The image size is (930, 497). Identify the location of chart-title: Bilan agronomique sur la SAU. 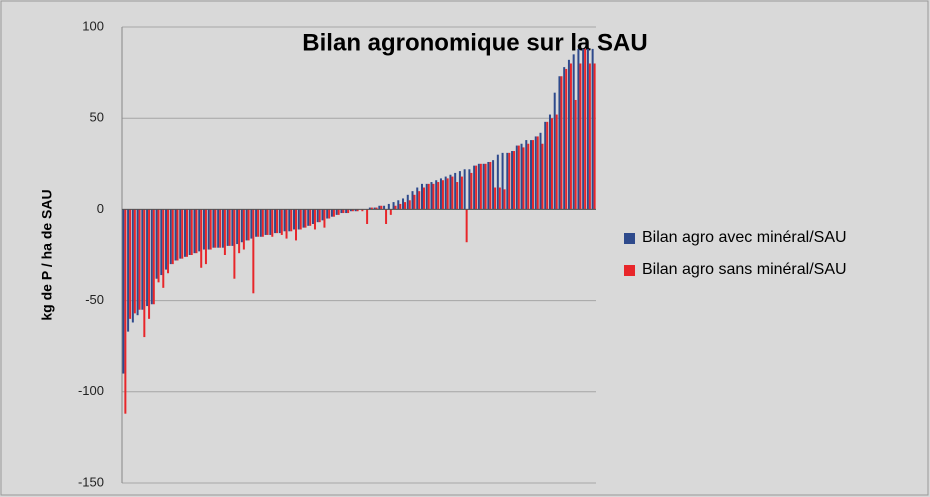
(474, 42).